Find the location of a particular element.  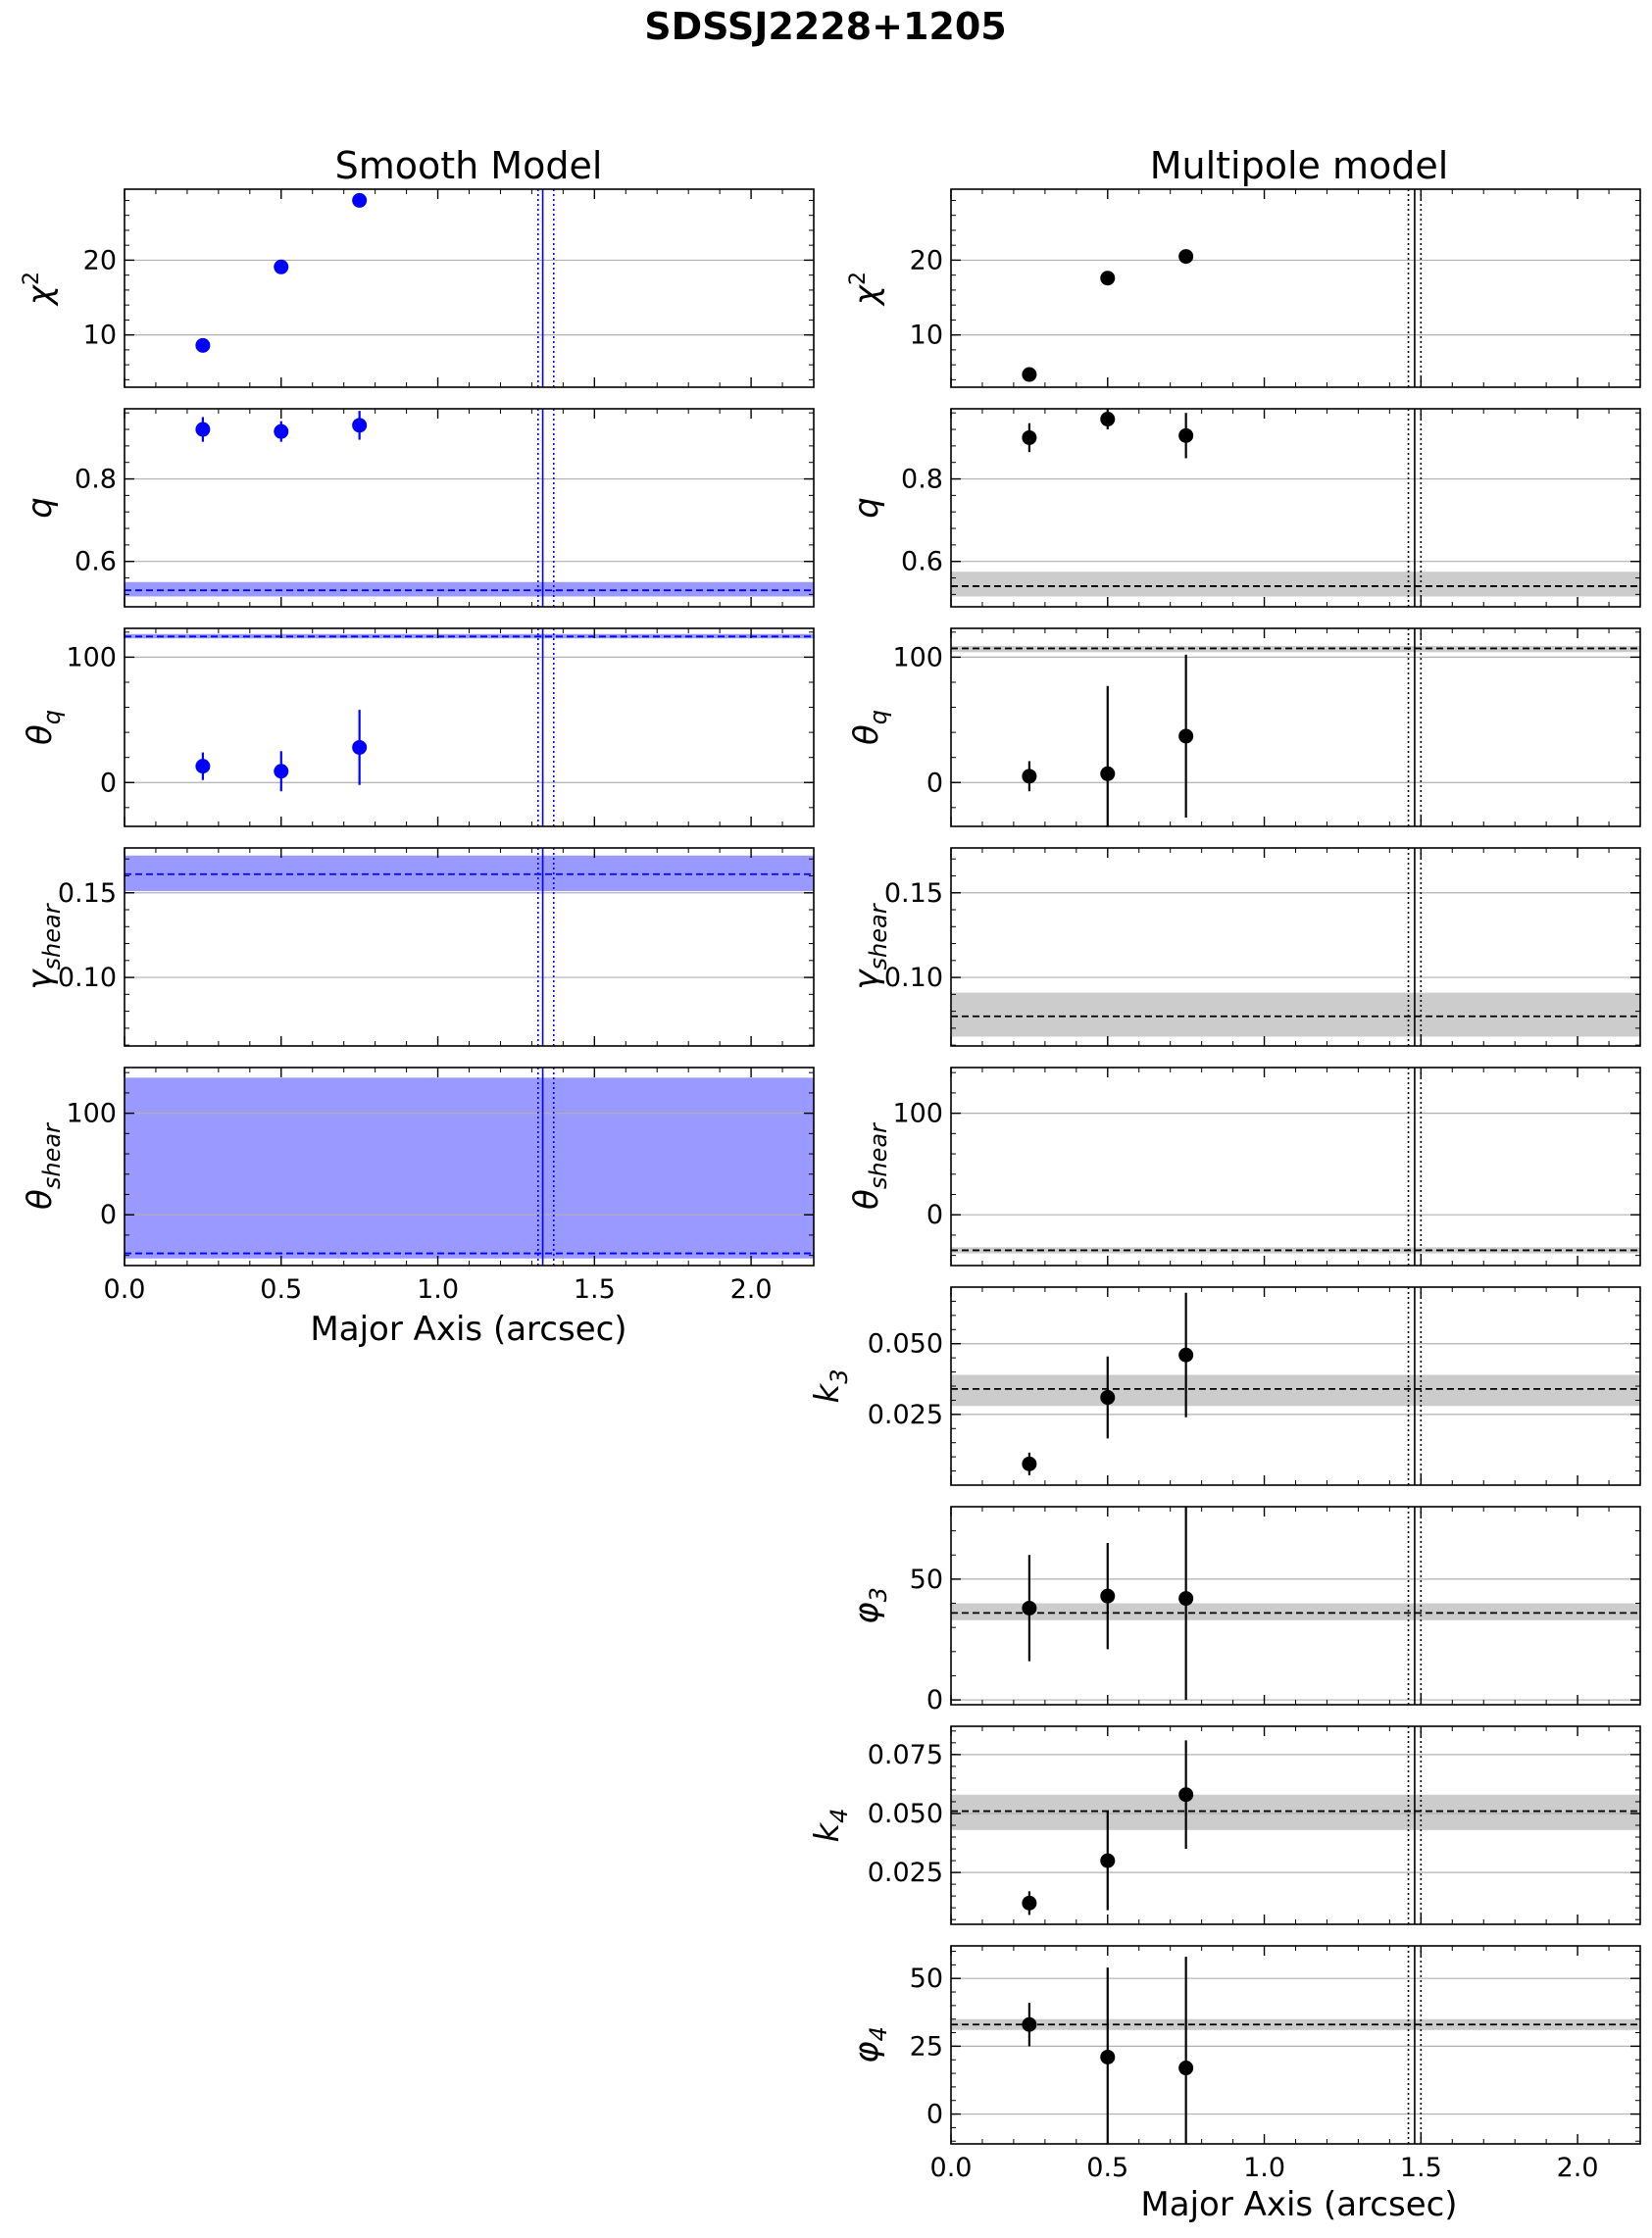

y-axis-label: φ4 is located at coordinates (870, 2045).